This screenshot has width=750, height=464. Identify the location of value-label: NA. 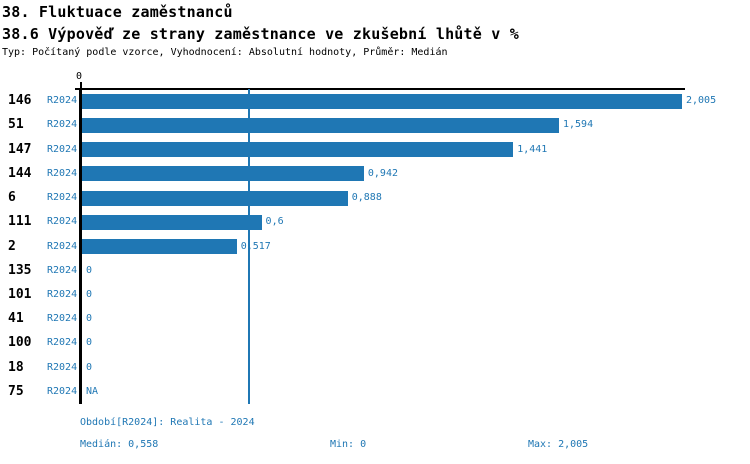
(92, 391).